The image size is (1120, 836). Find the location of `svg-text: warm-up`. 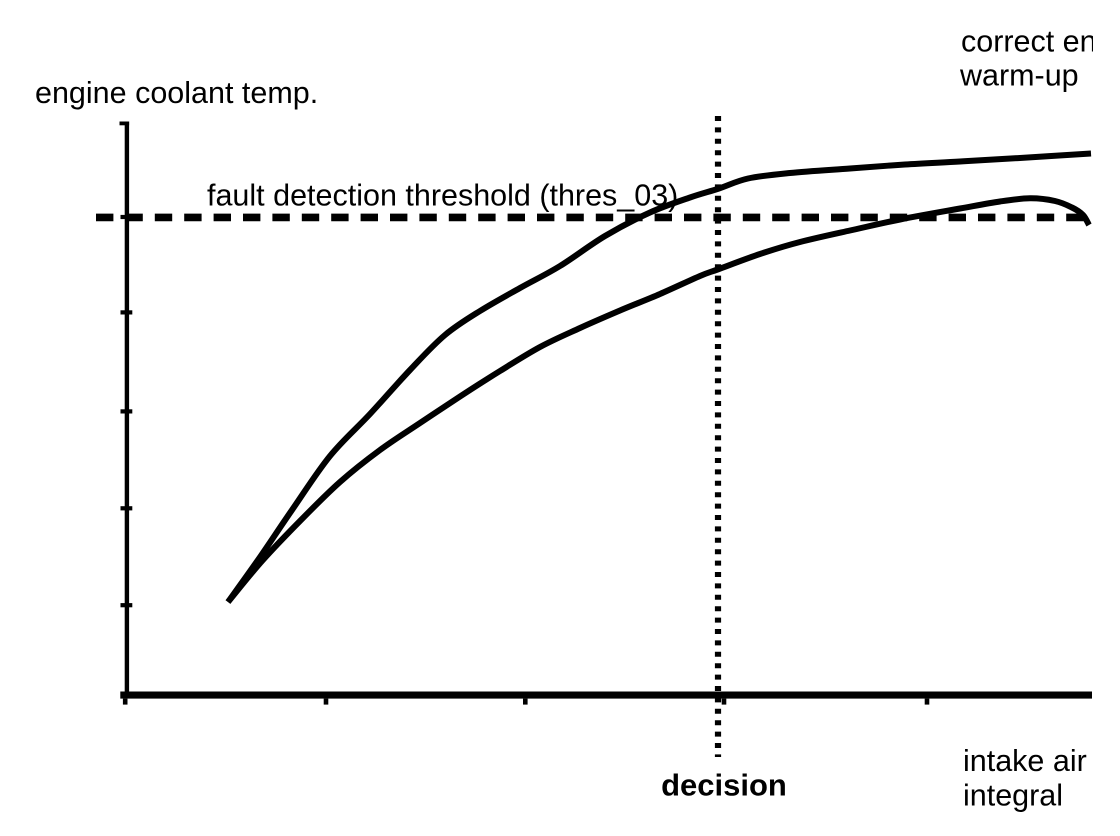

svg-text: warm-up is located at coordinates (1019, 76).